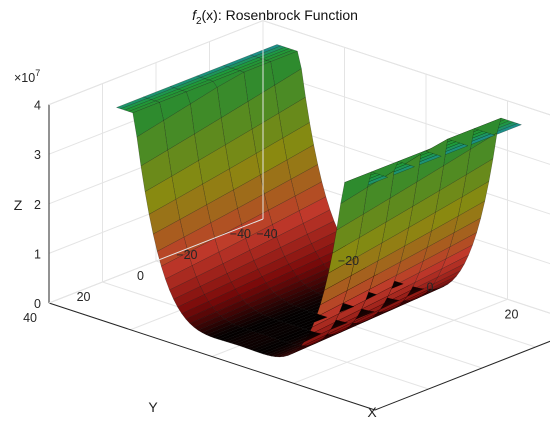 The height and width of the screenshot is (433, 550). Describe the element at coordinates (266, 234) in the screenshot. I see `x-tick-label: −40` at that location.